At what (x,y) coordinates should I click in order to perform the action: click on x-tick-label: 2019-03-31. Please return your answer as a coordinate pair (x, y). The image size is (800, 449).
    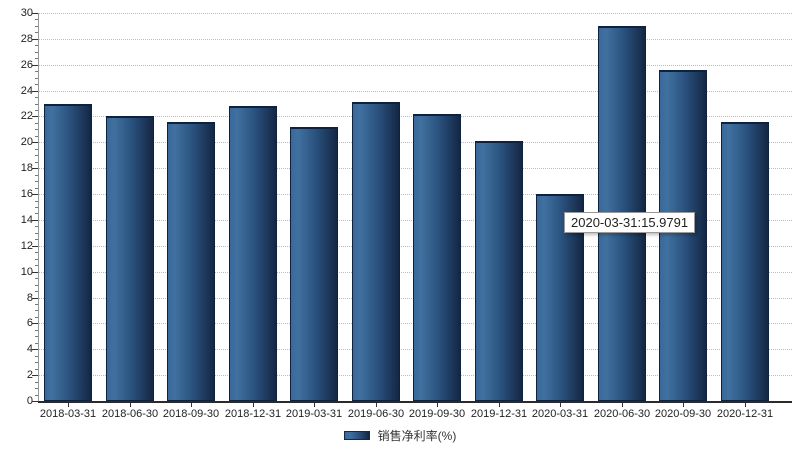
    Looking at the image, I should click on (314, 414).